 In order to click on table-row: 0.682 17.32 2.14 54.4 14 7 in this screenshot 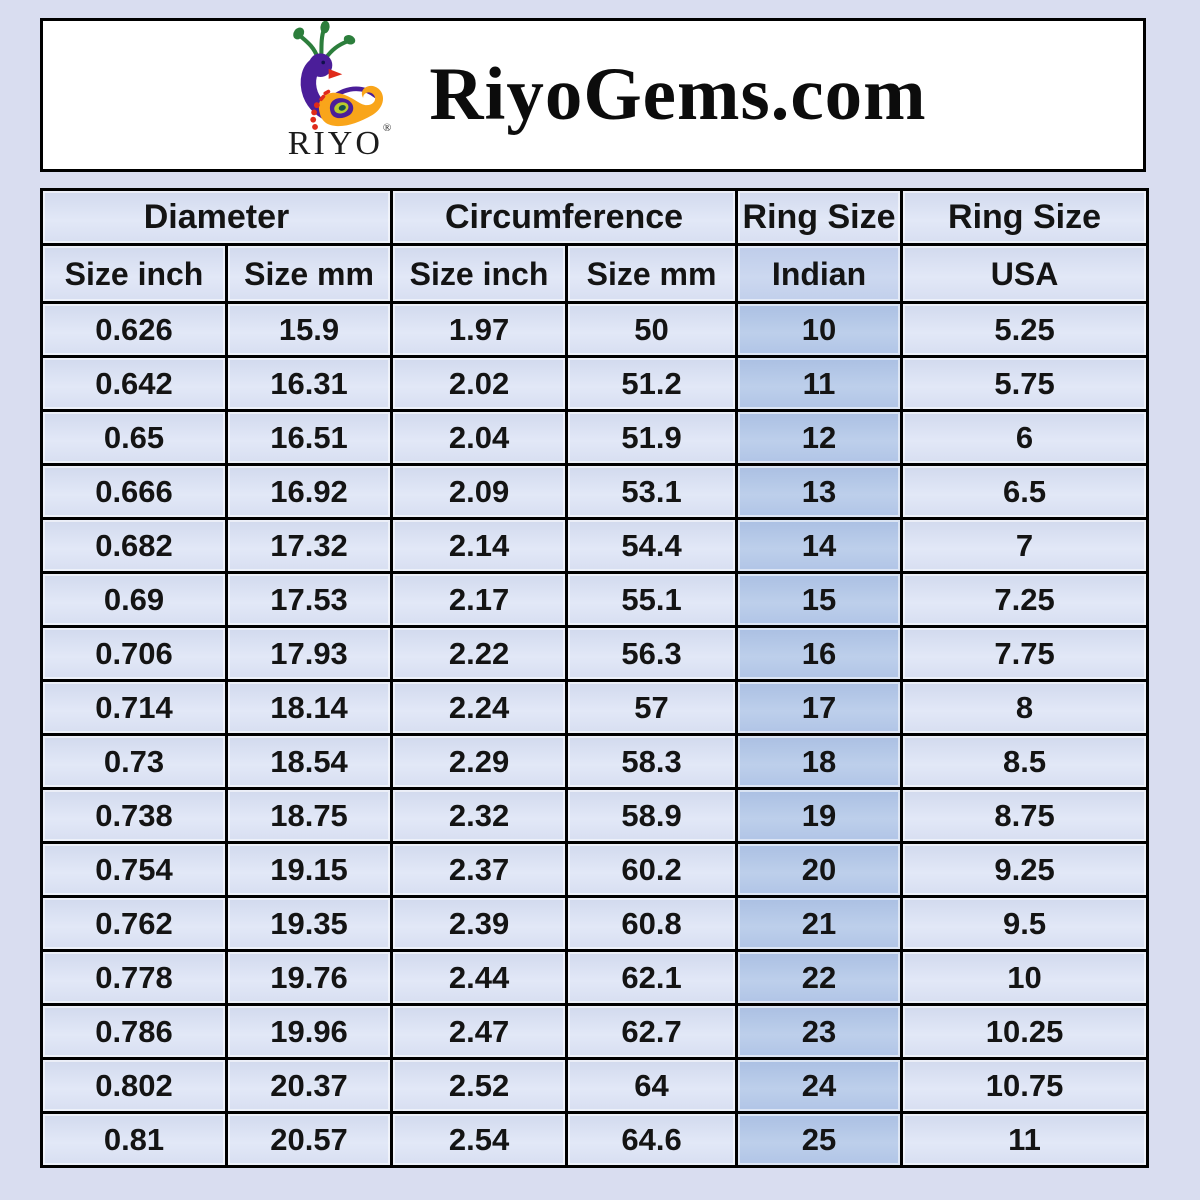, I will do `click(595, 545)`.